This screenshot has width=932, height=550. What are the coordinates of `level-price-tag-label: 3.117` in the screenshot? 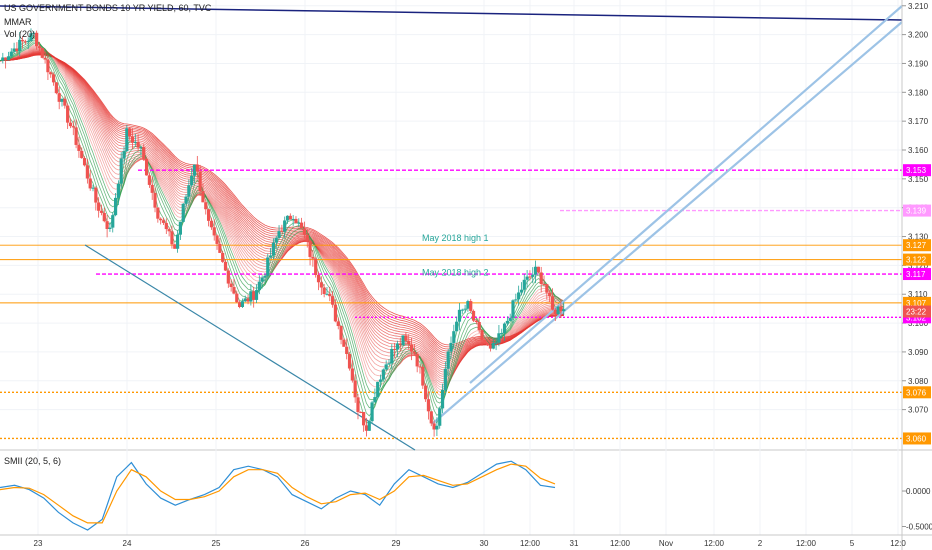 It's located at (916, 274).